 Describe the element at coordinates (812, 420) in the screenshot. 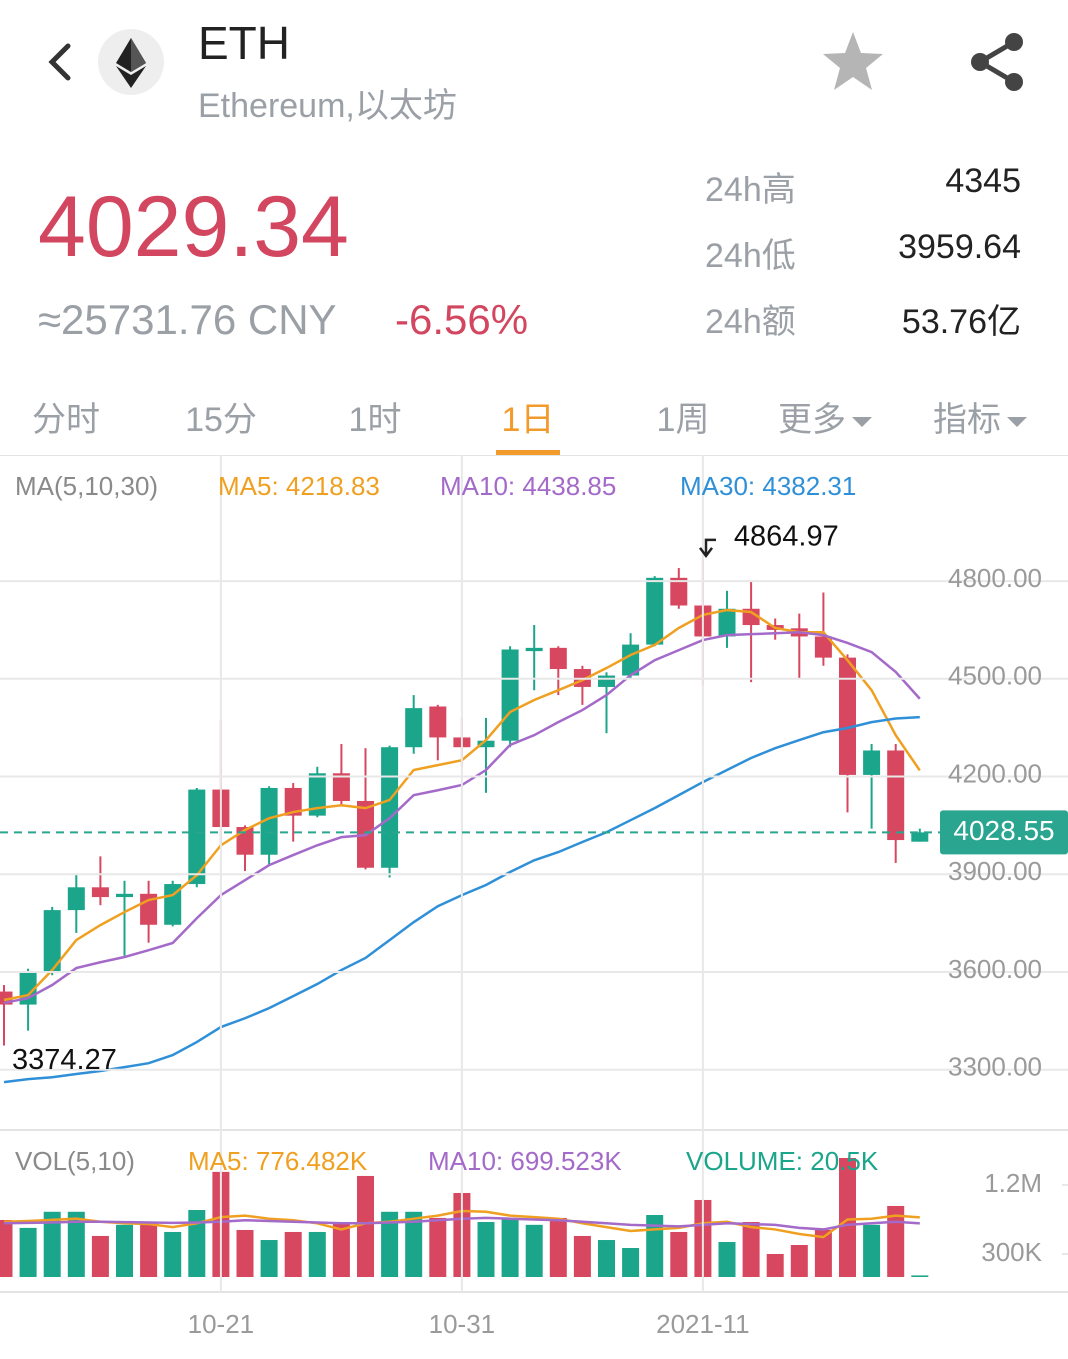

I see `tab-label: 更多` at that location.